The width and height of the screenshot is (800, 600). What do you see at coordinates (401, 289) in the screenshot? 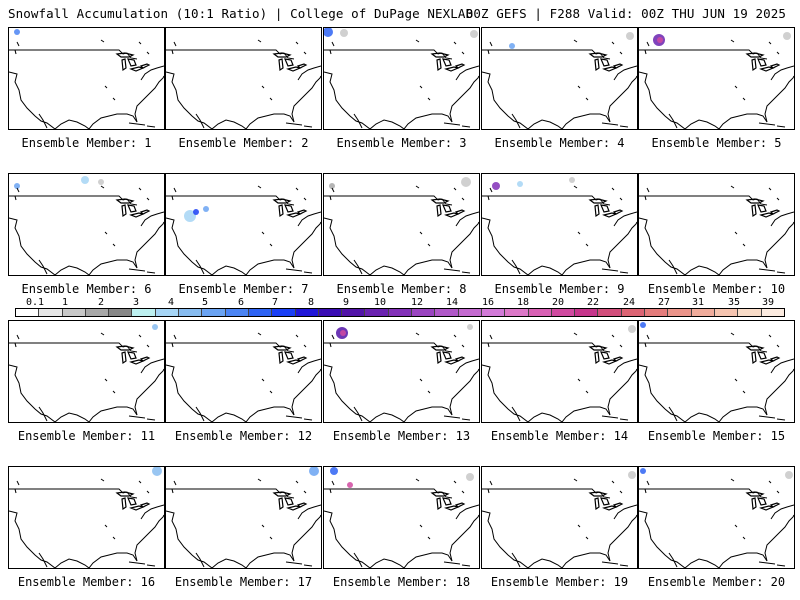
I see `ensemble-member-caption: Ensemble Member: 8` at bounding box center [401, 289].